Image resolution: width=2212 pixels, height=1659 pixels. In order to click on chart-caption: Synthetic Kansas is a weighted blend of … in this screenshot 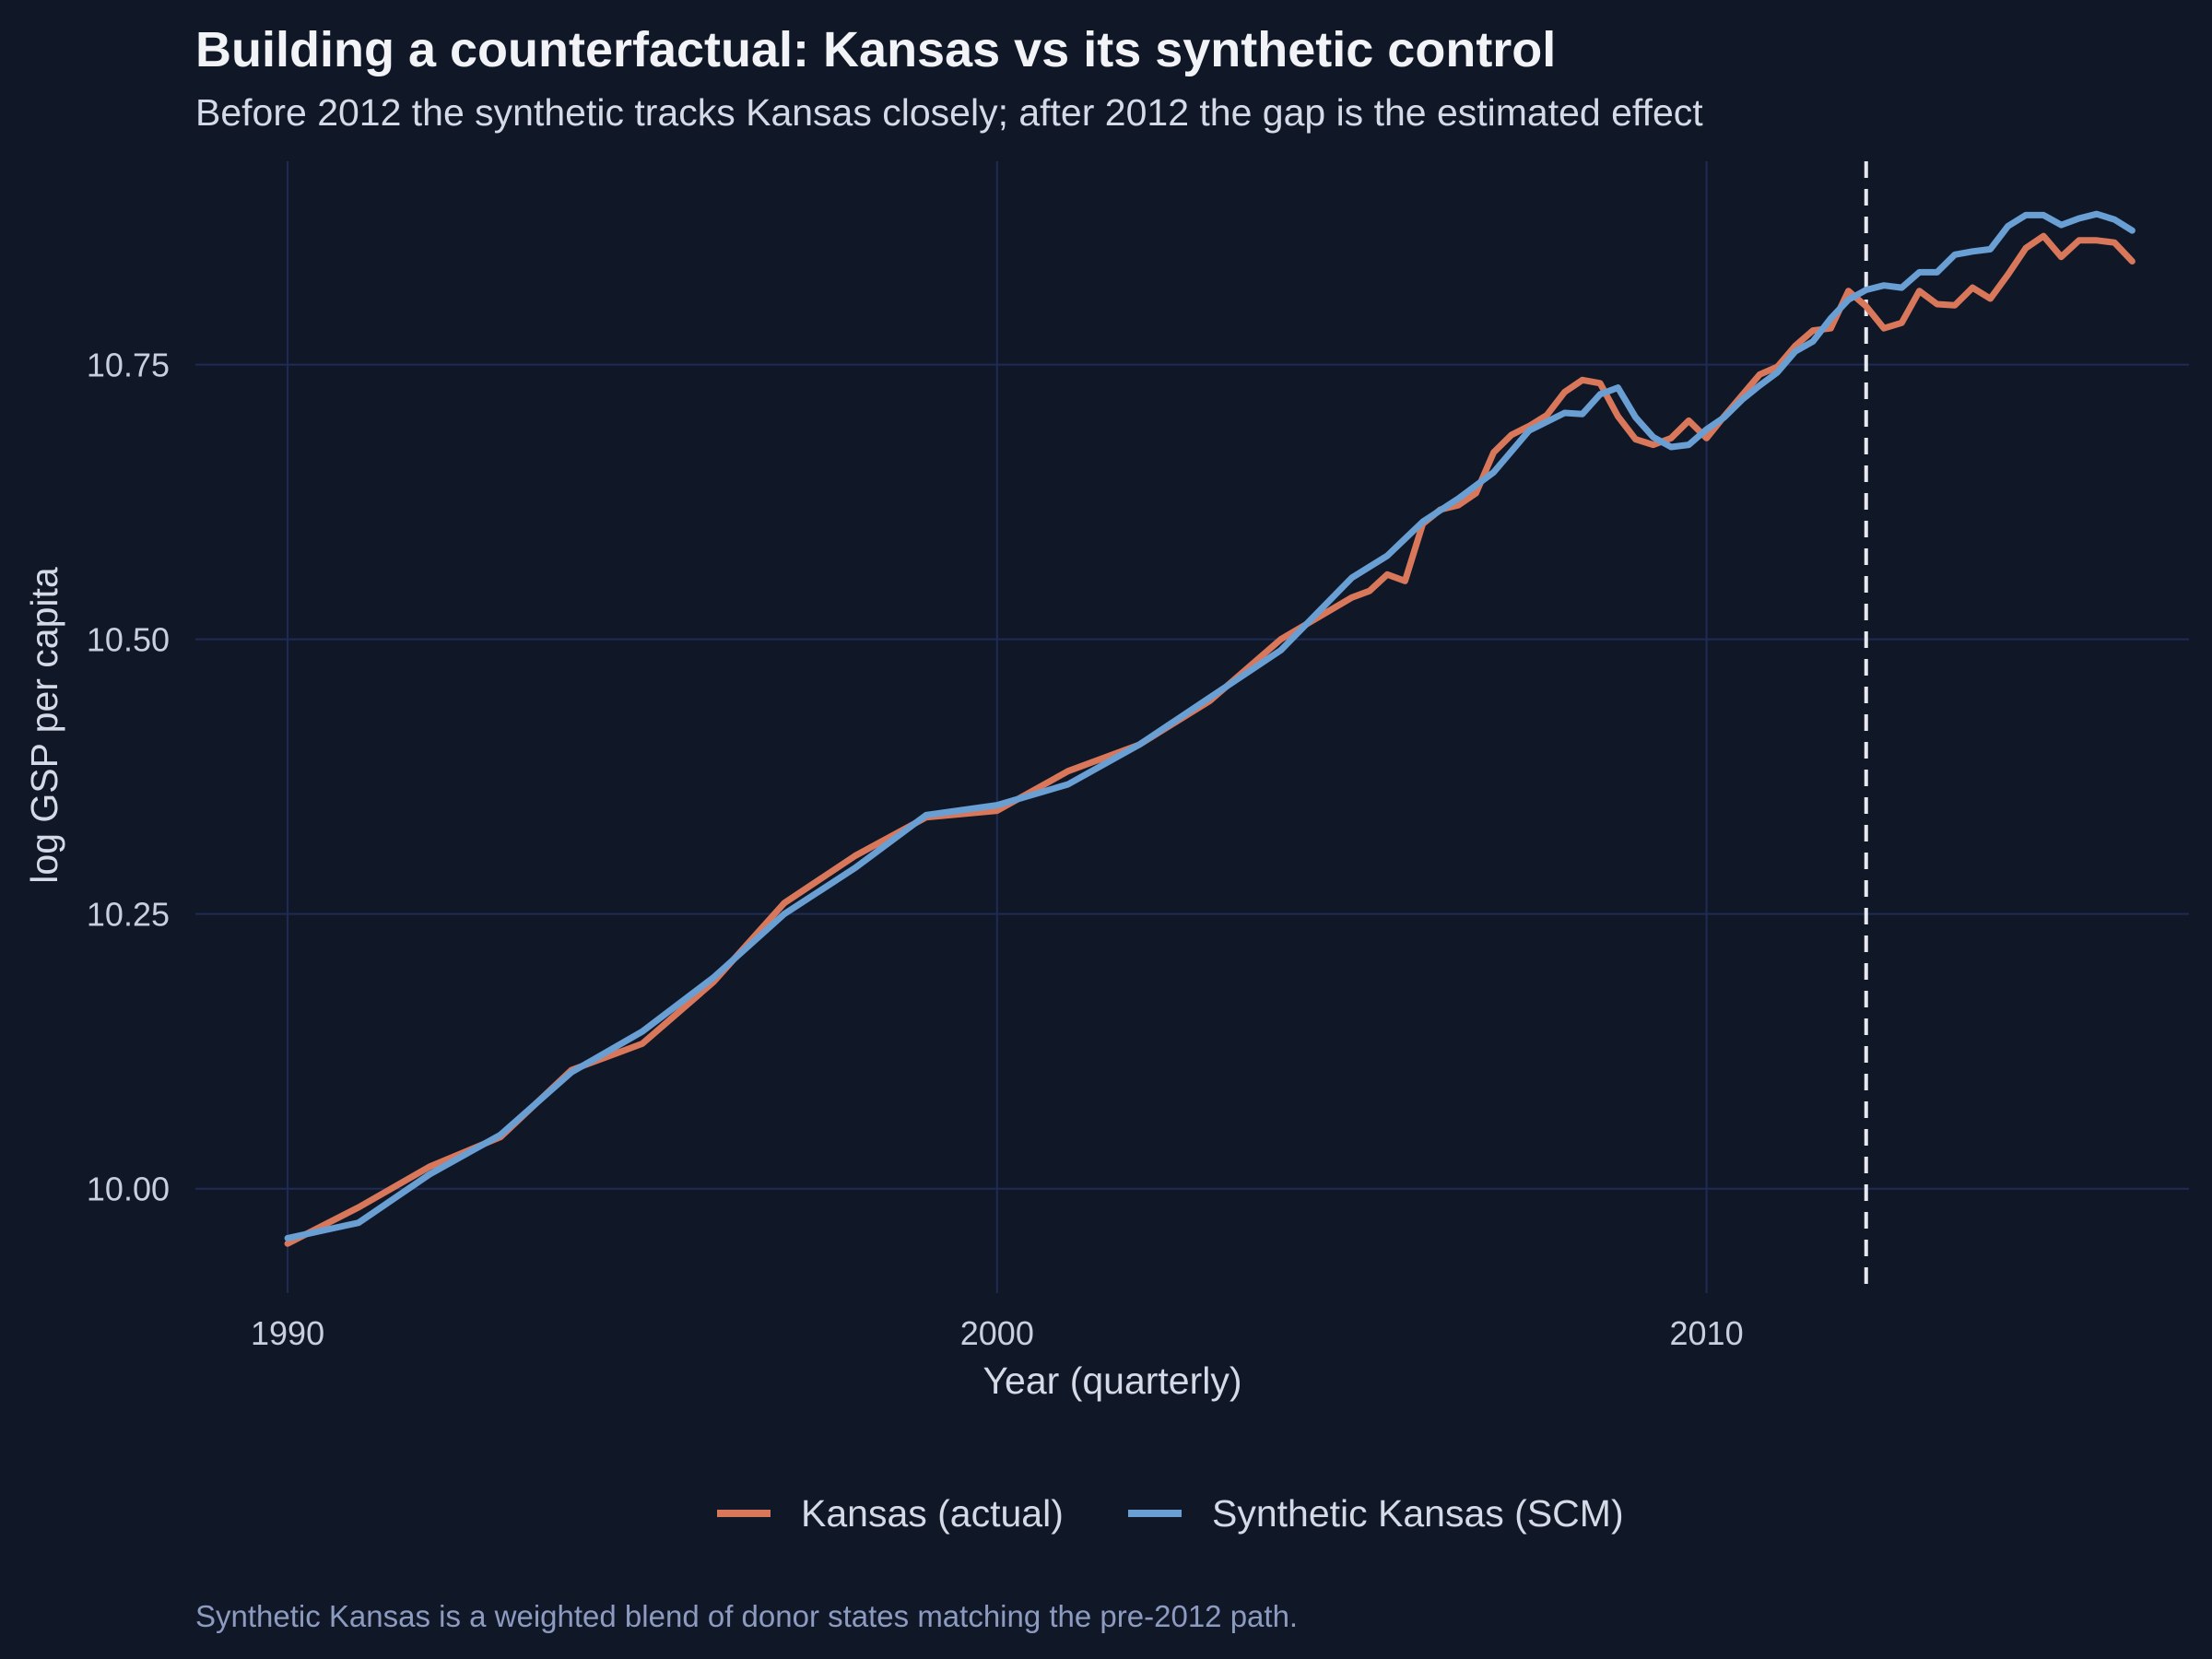, I will do `click(746, 1616)`.